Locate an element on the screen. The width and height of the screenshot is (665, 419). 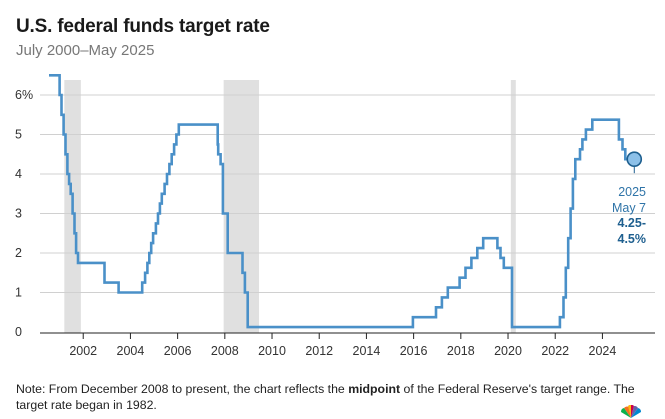
annotation-year: 2025 is located at coordinates (632, 192).